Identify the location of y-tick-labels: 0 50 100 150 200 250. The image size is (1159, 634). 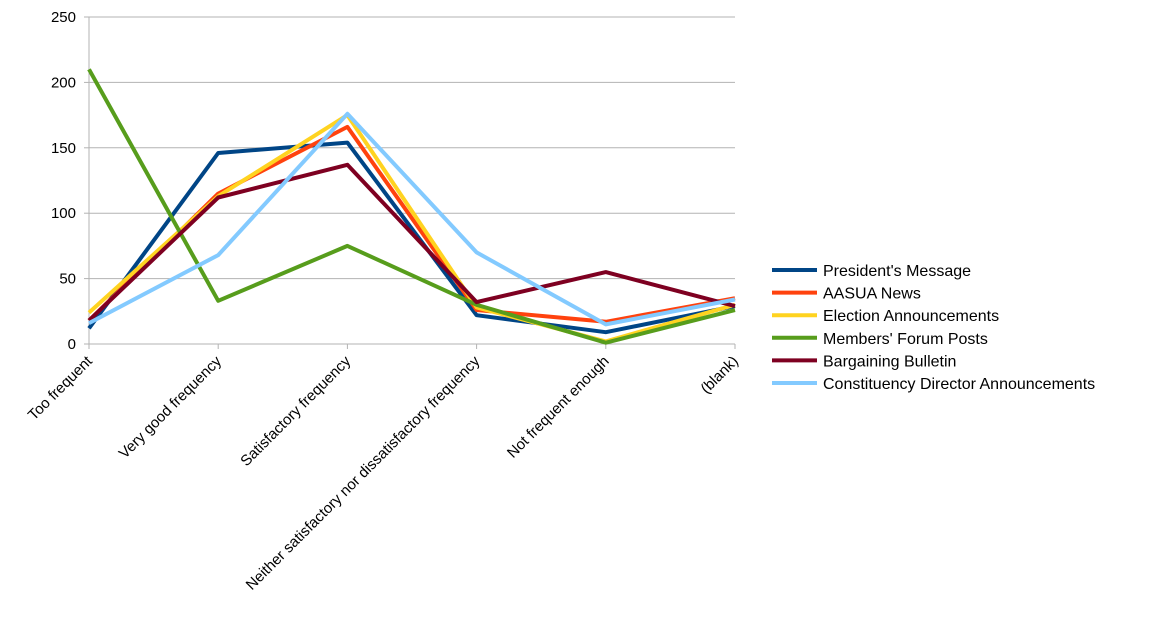
(63, 181).